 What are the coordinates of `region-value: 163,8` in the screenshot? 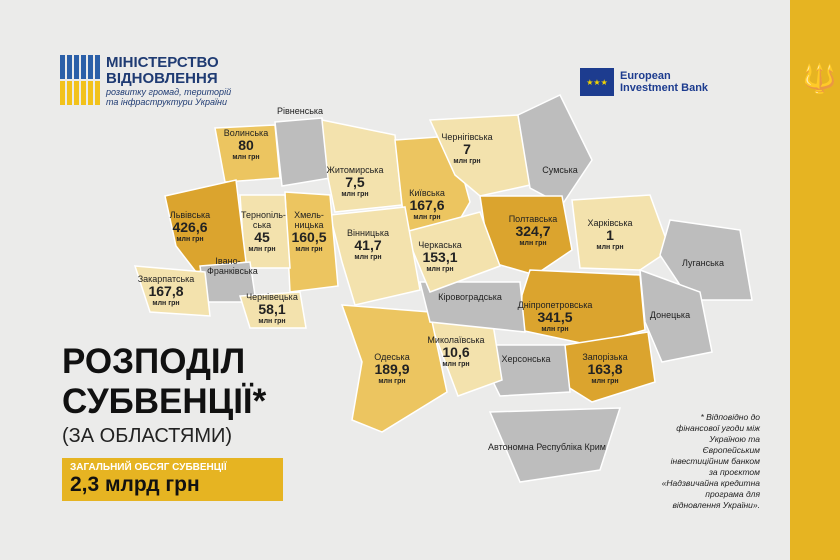 It's located at (605, 369).